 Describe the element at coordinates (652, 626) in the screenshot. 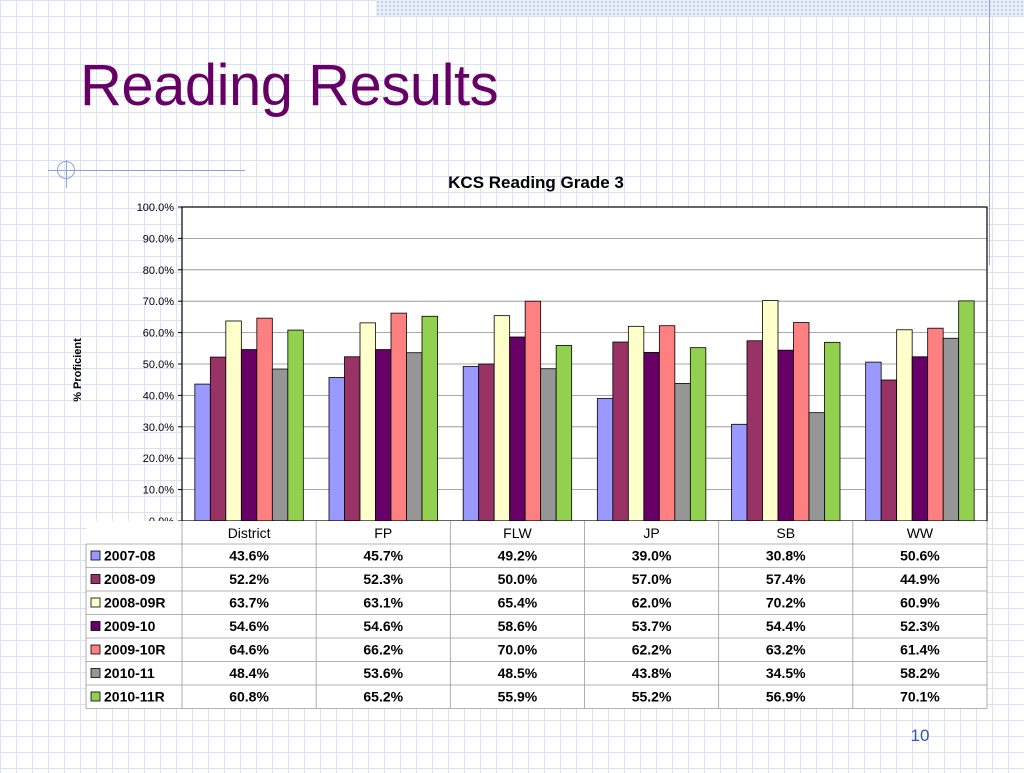

I see `data-label: 53.7%` at that location.